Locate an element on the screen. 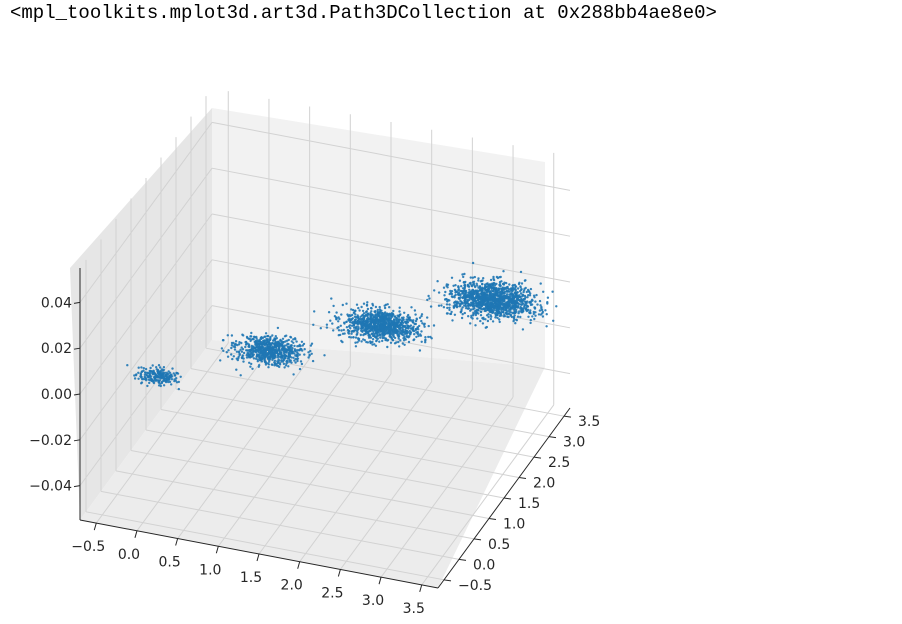  grid-line-y-floor is located at coordinates (325, 464).